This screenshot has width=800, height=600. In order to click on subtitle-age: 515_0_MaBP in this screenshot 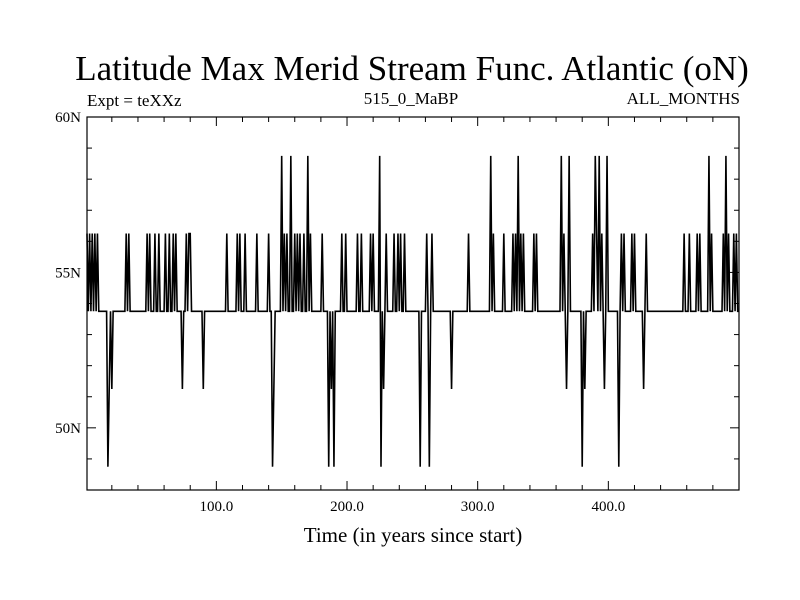, I will do `click(411, 98)`.